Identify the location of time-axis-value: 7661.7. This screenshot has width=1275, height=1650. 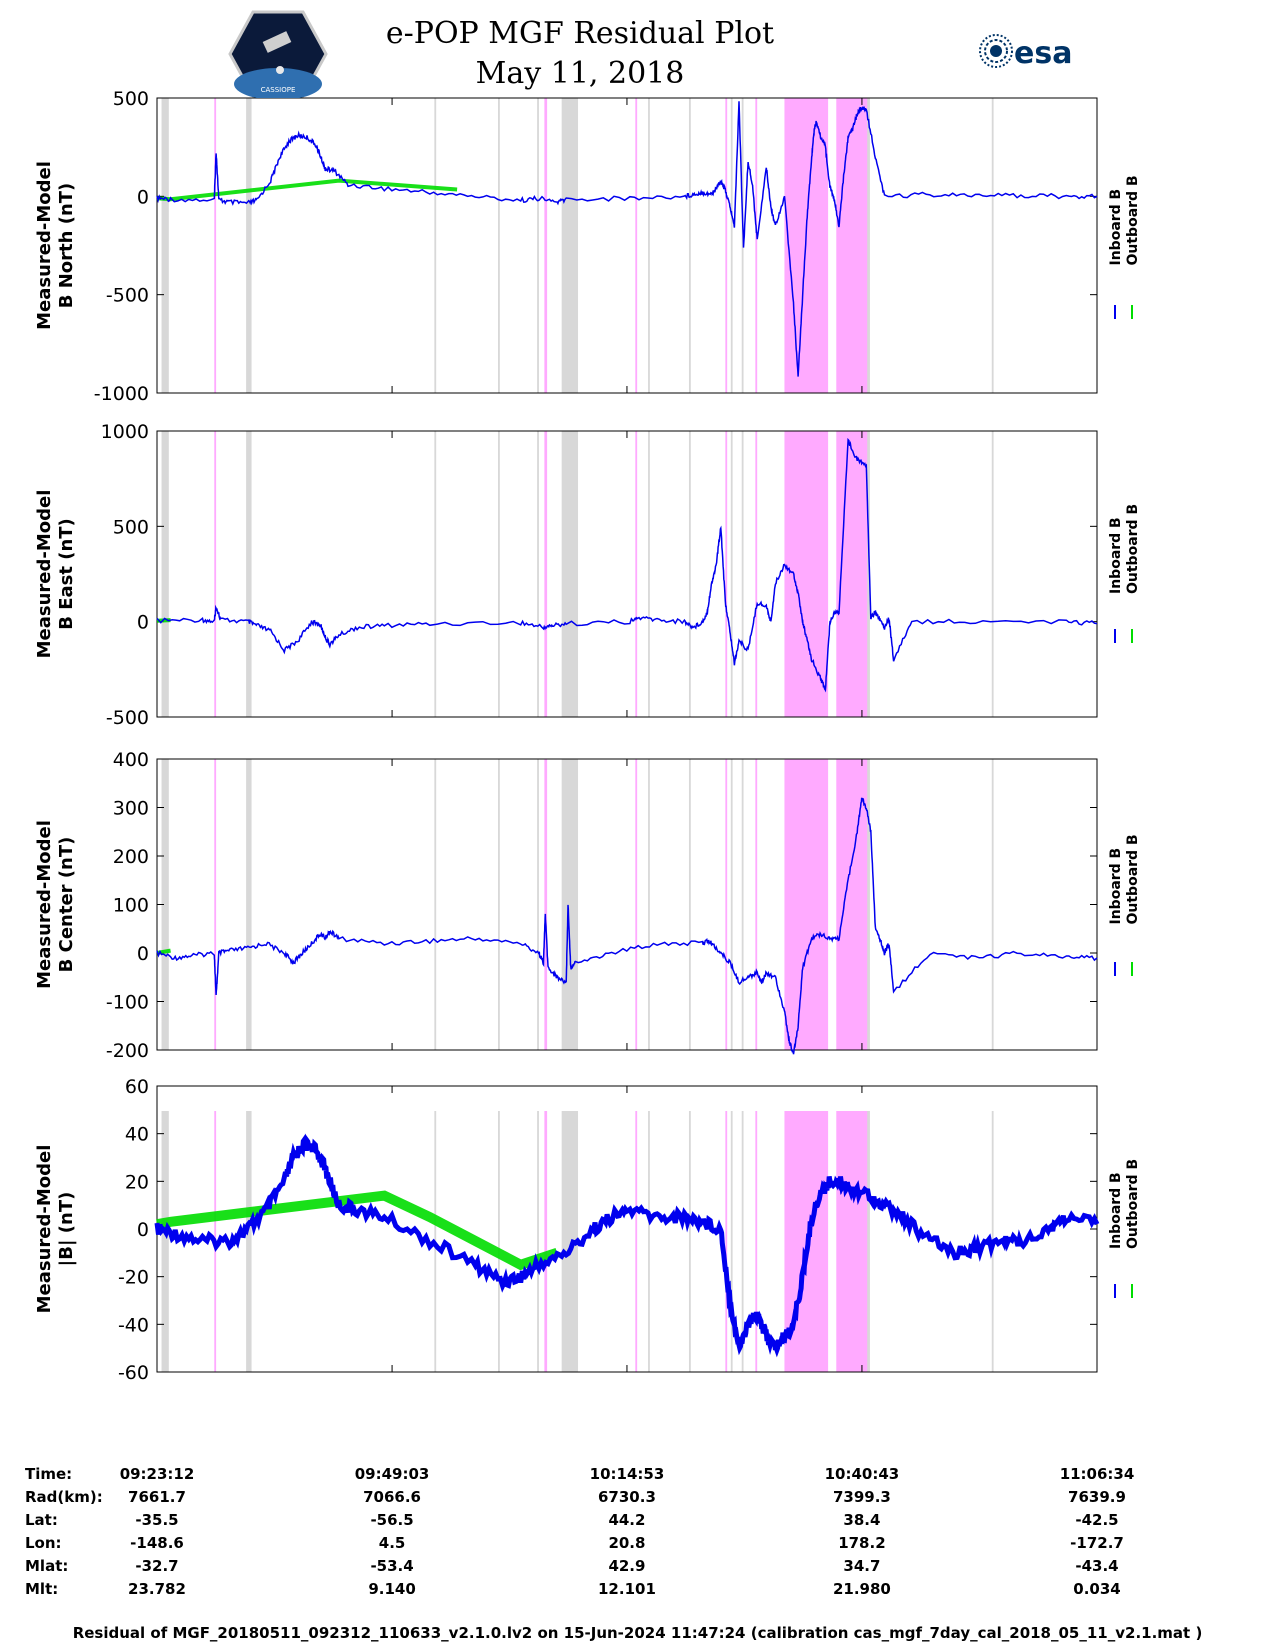
(157, 1497).